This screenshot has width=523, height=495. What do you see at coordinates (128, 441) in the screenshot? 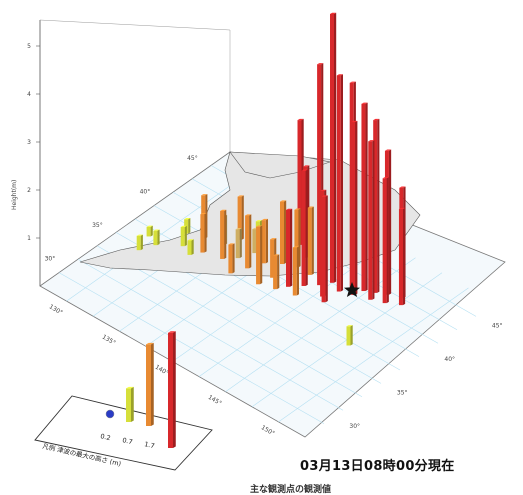
I see `legend-scale: 0.2 0.7 1.7` at bounding box center [128, 441].